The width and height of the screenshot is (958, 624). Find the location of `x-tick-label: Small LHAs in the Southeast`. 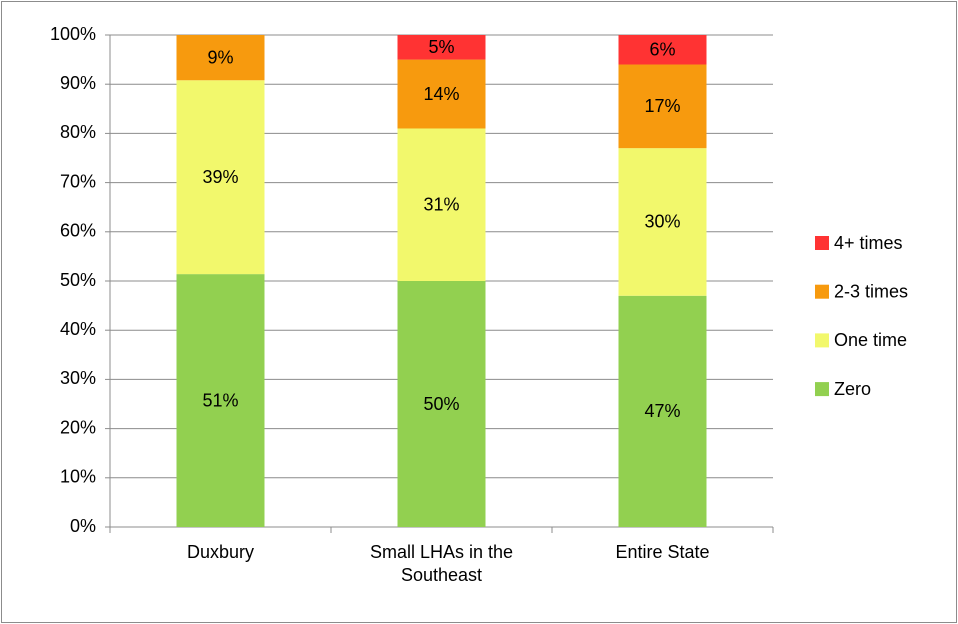

x-tick-label: Small LHAs in the Southeast is located at coordinates (441, 563).